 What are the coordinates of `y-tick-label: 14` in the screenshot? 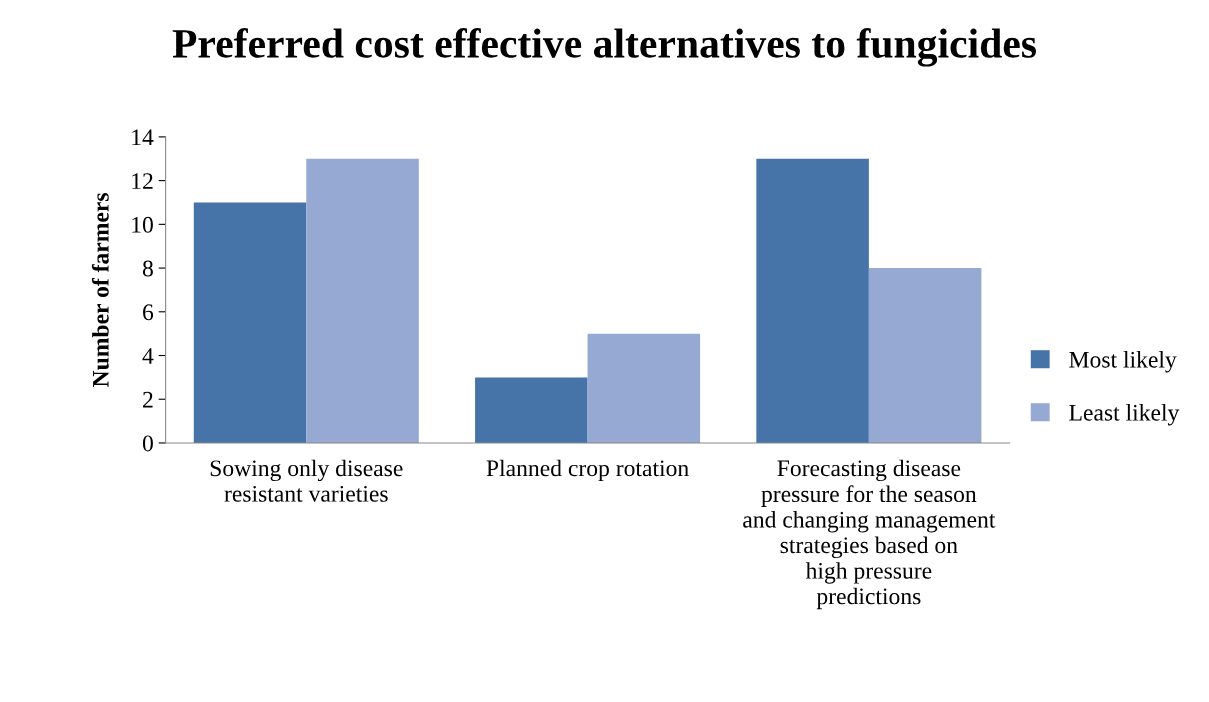 It's located at (143, 137).